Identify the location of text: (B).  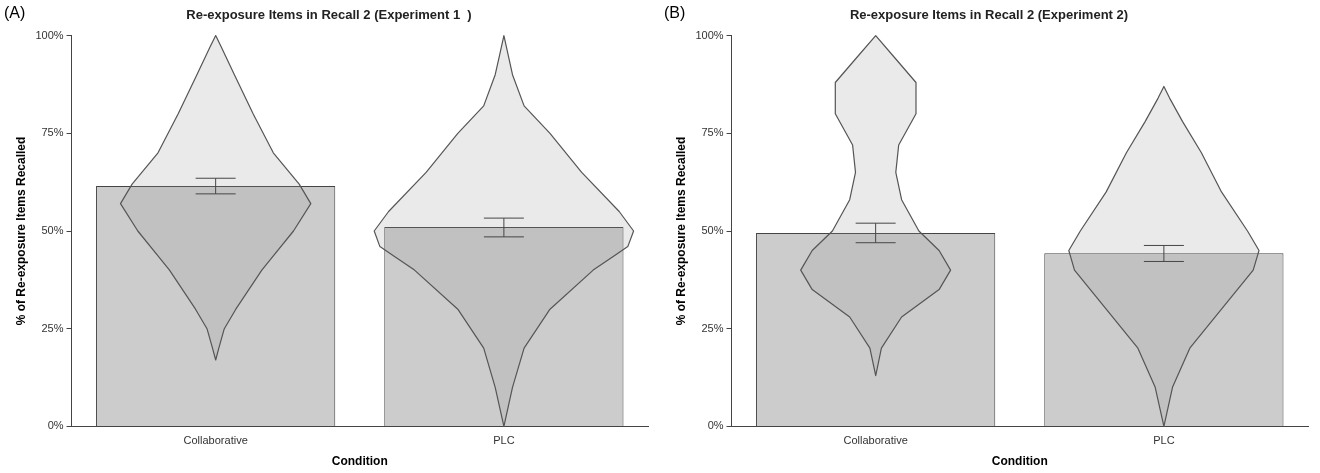
(675, 13).